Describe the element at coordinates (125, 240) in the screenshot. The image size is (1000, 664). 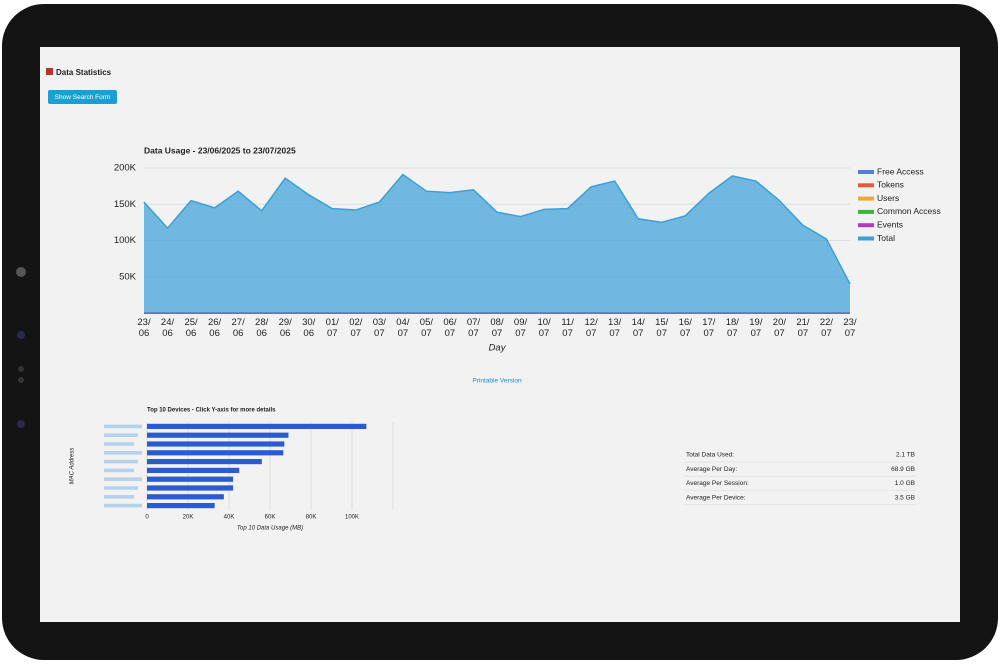
I see `y-tick-label: 100K` at that location.